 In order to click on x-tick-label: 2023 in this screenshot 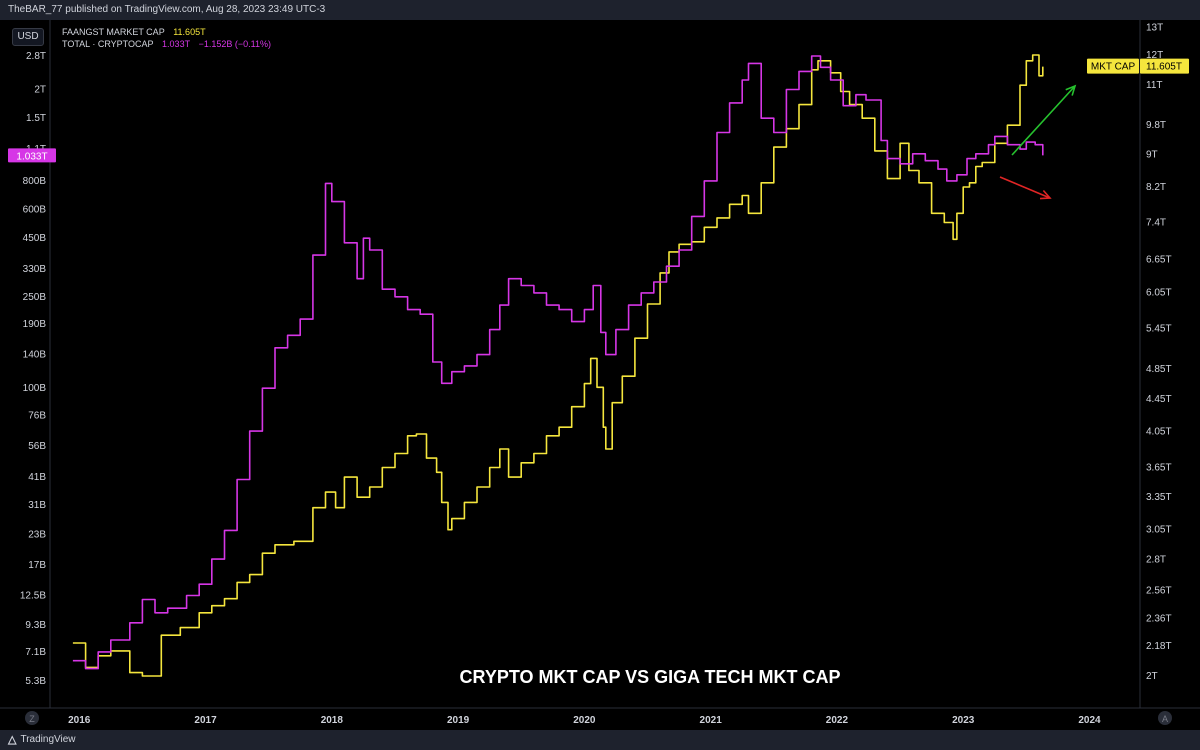, I will do `click(963, 720)`.